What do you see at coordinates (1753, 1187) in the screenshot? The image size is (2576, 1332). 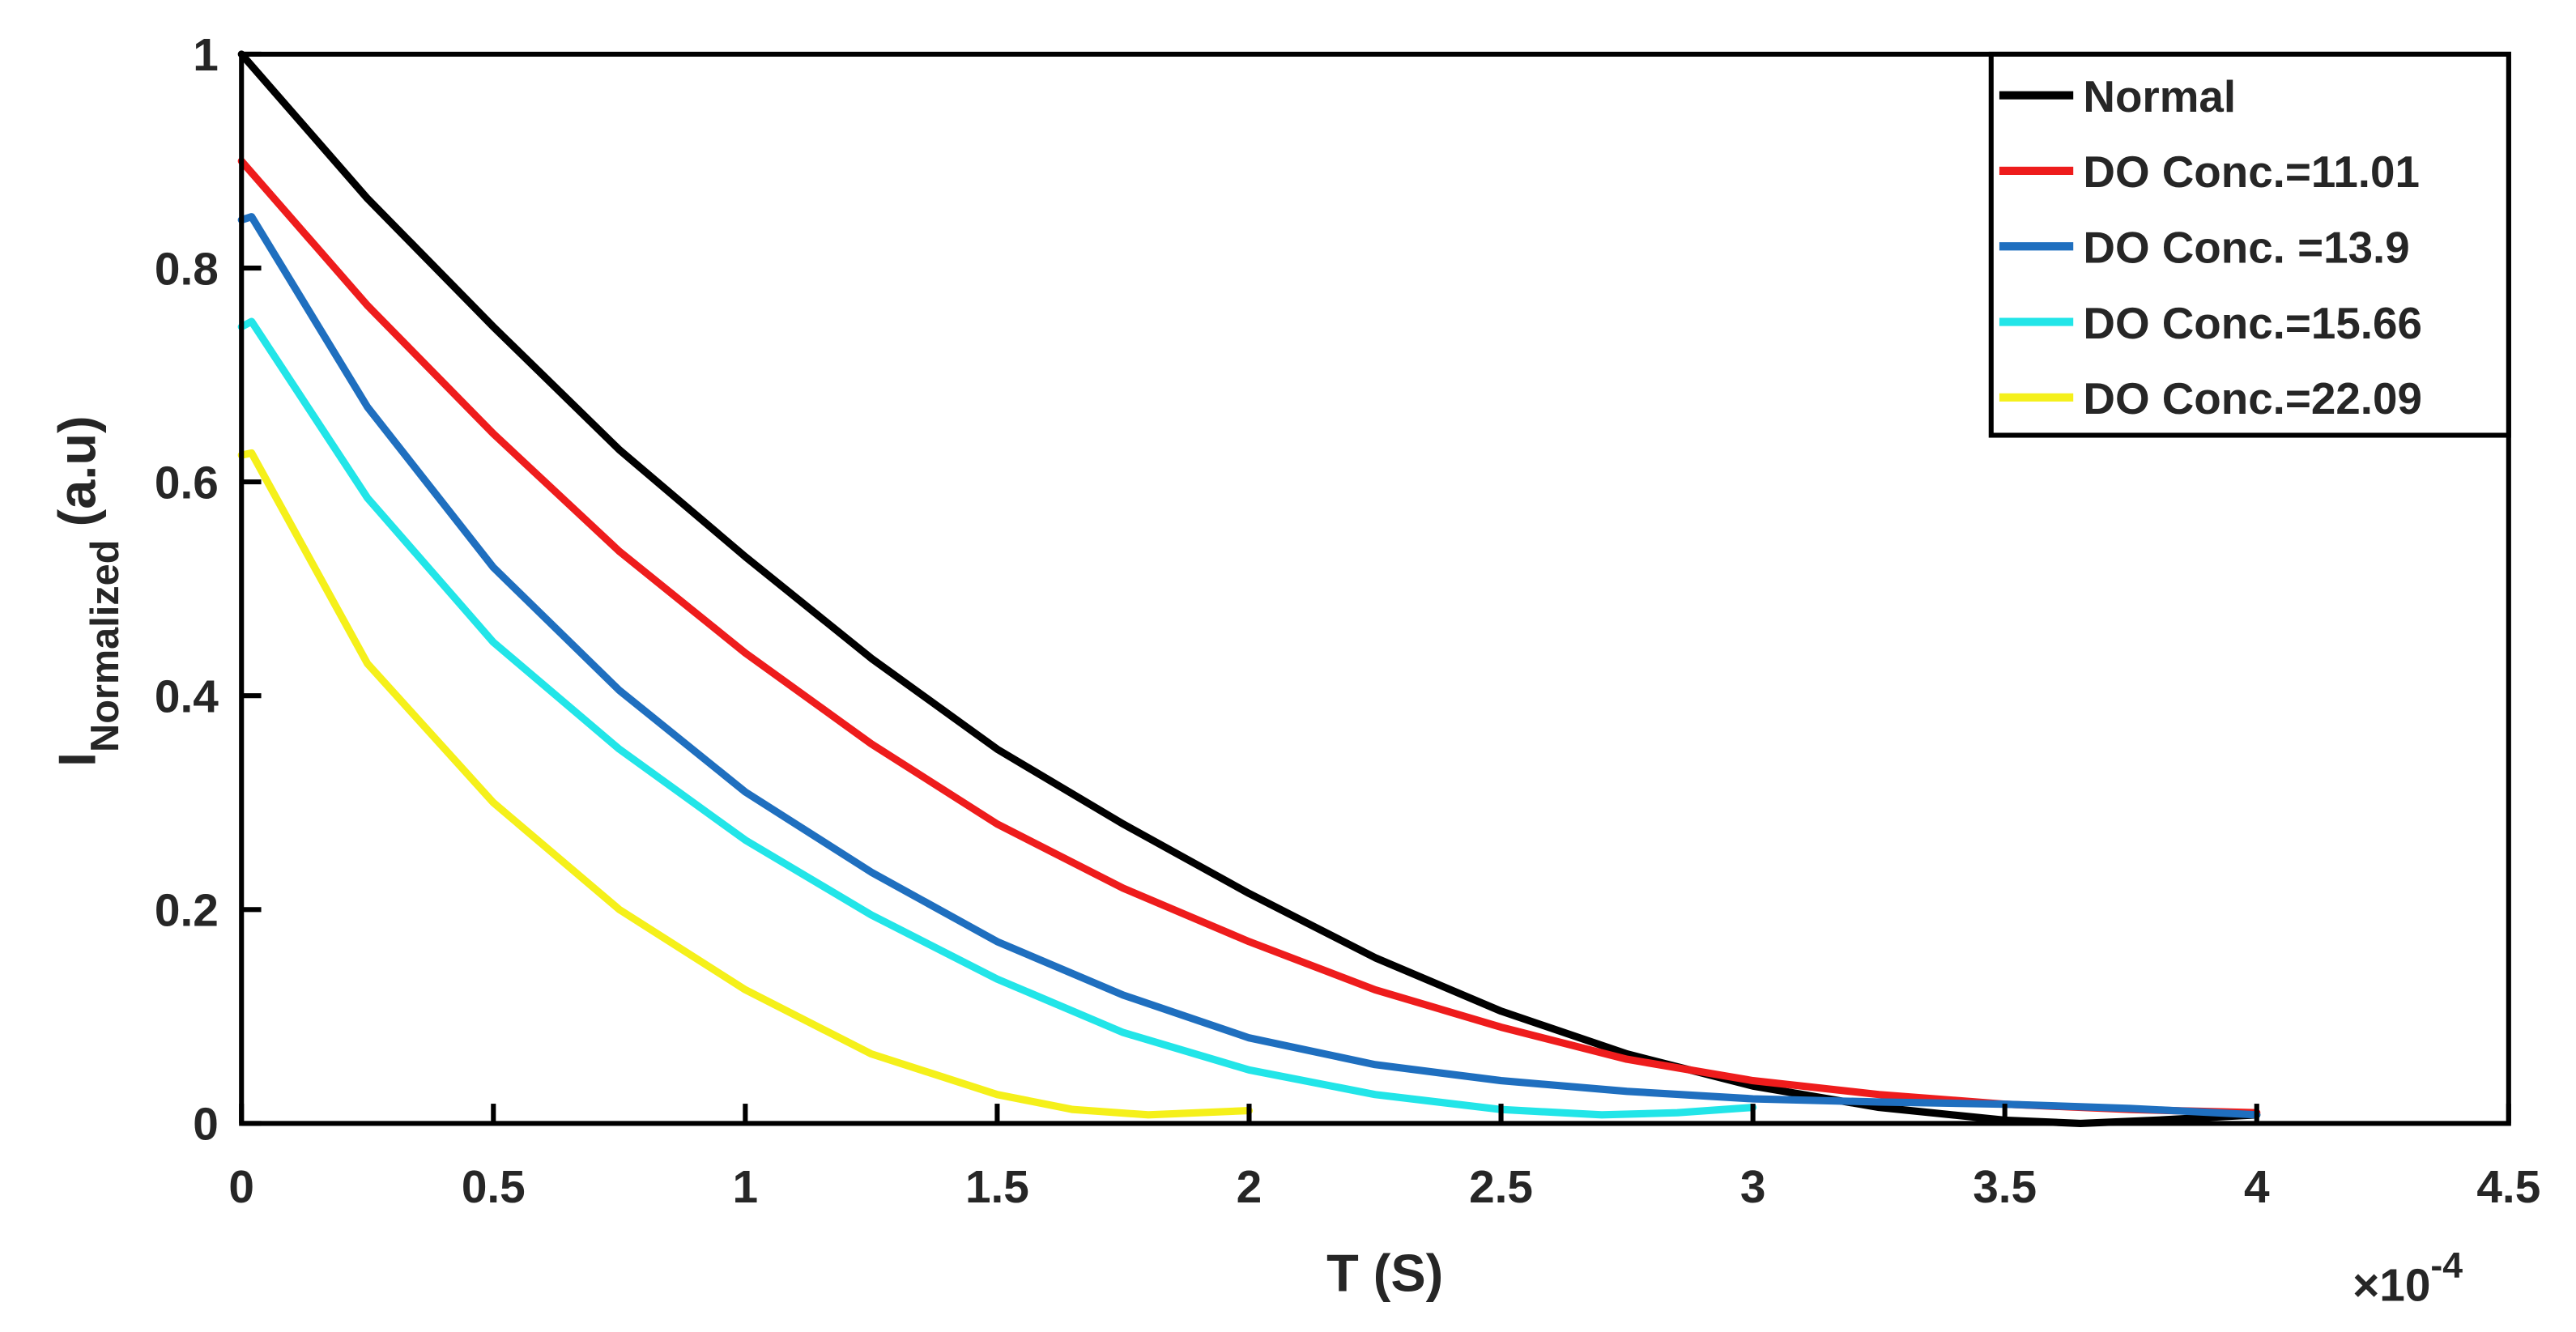 I see `x-tick-label: 3` at bounding box center [1753, 1187].